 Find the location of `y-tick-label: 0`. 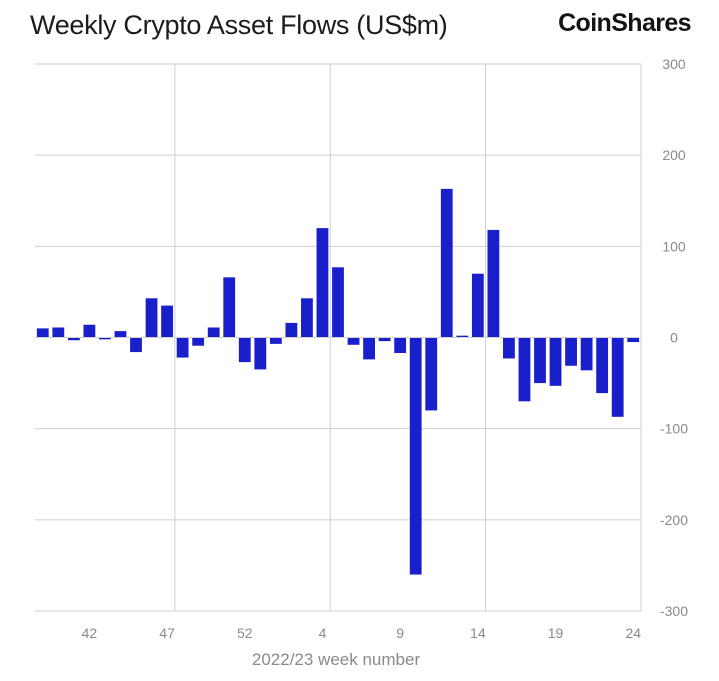

y-tick-label: 0 is located at coordinates (674, 338).